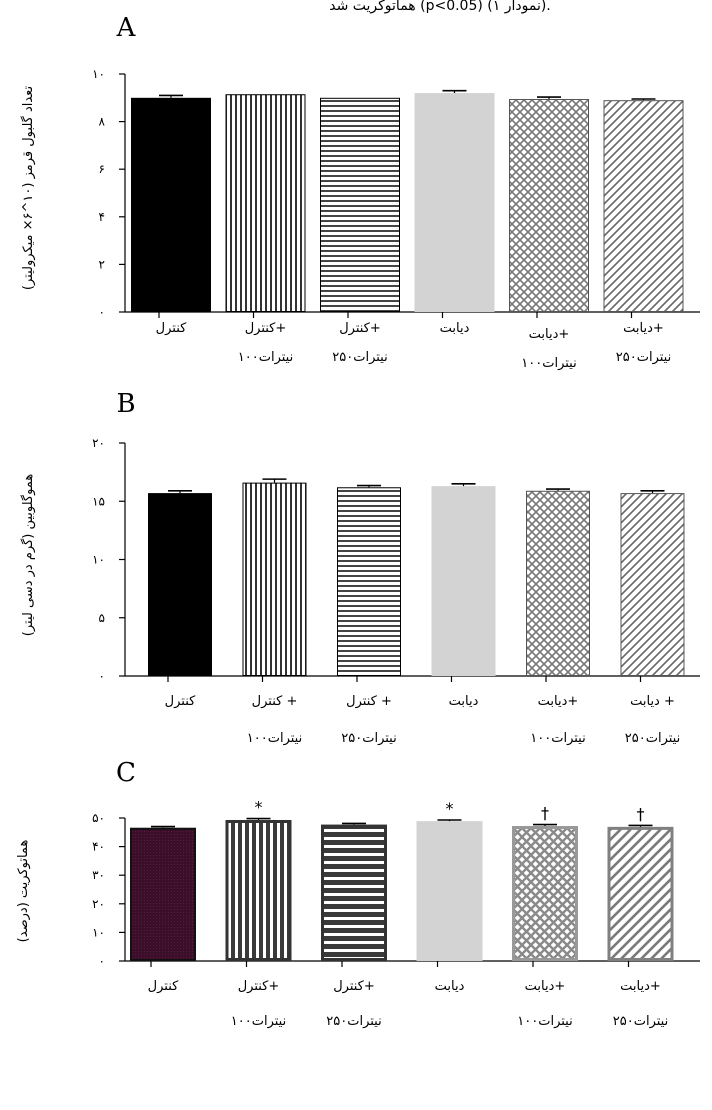 The height and width of the screenshot is (1110, 712). Describe the element at coordinates (98, 847) in the screenshot. I see `y-tick-label: ۴۰` at that location.